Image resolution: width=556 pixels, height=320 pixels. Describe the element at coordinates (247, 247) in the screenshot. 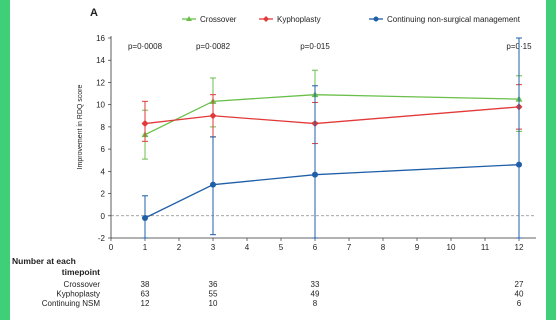

I see `x-tick-label: 4` at that location.